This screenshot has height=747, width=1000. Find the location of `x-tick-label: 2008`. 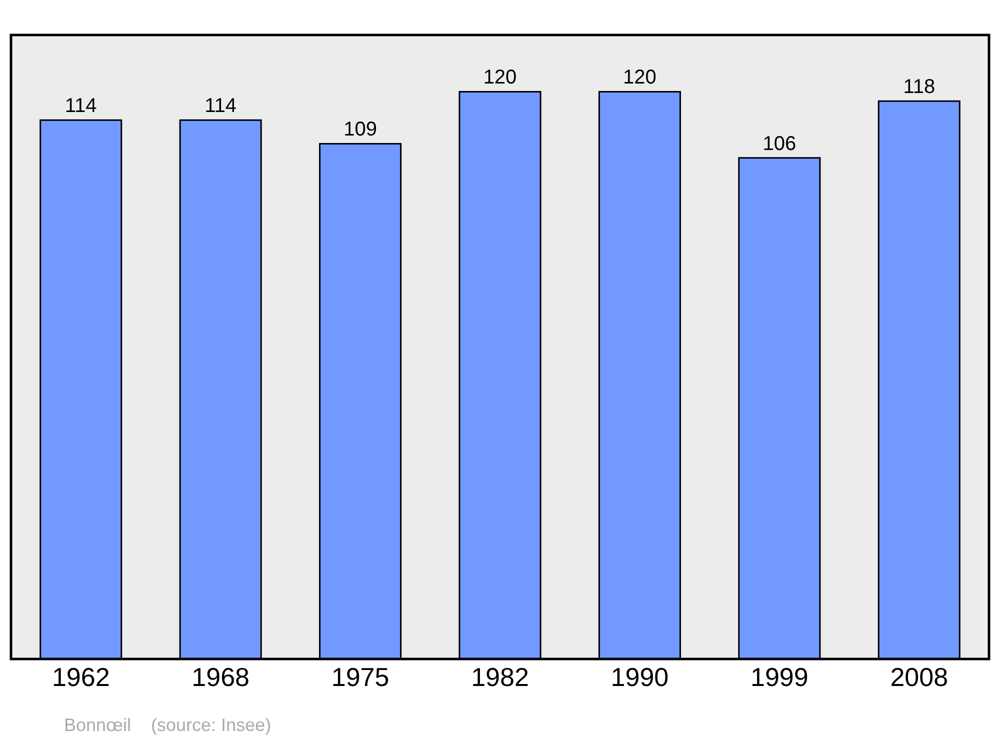

x-tick-label: 2008 is located at coordinates (919, 677).